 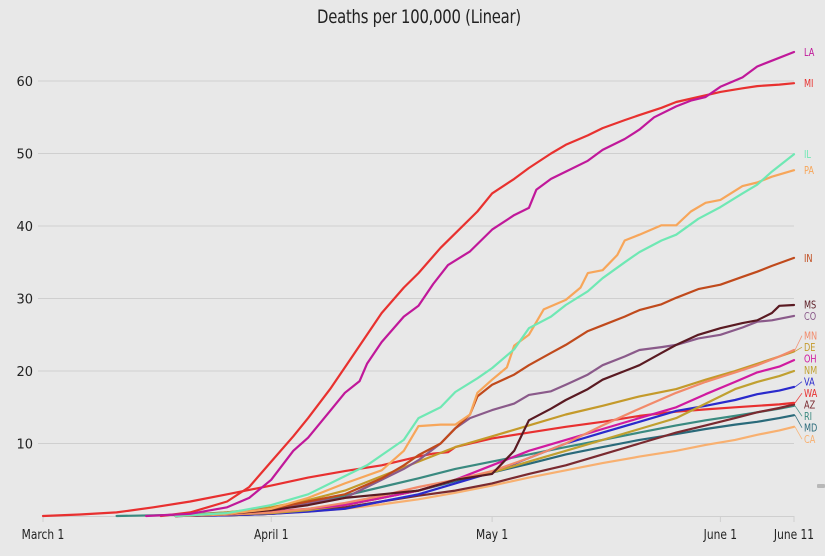 I want to click on y-tick-label: 20, so click(x=24, y=372).